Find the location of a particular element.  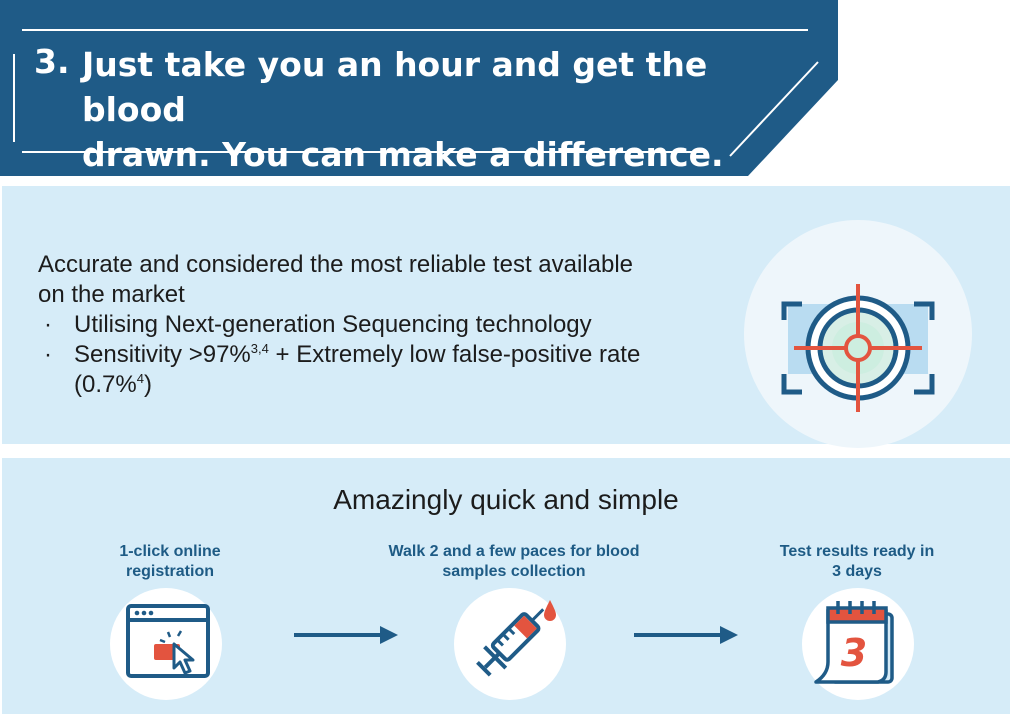

footnote-ref: 4 is located at coordinates (140, 378).